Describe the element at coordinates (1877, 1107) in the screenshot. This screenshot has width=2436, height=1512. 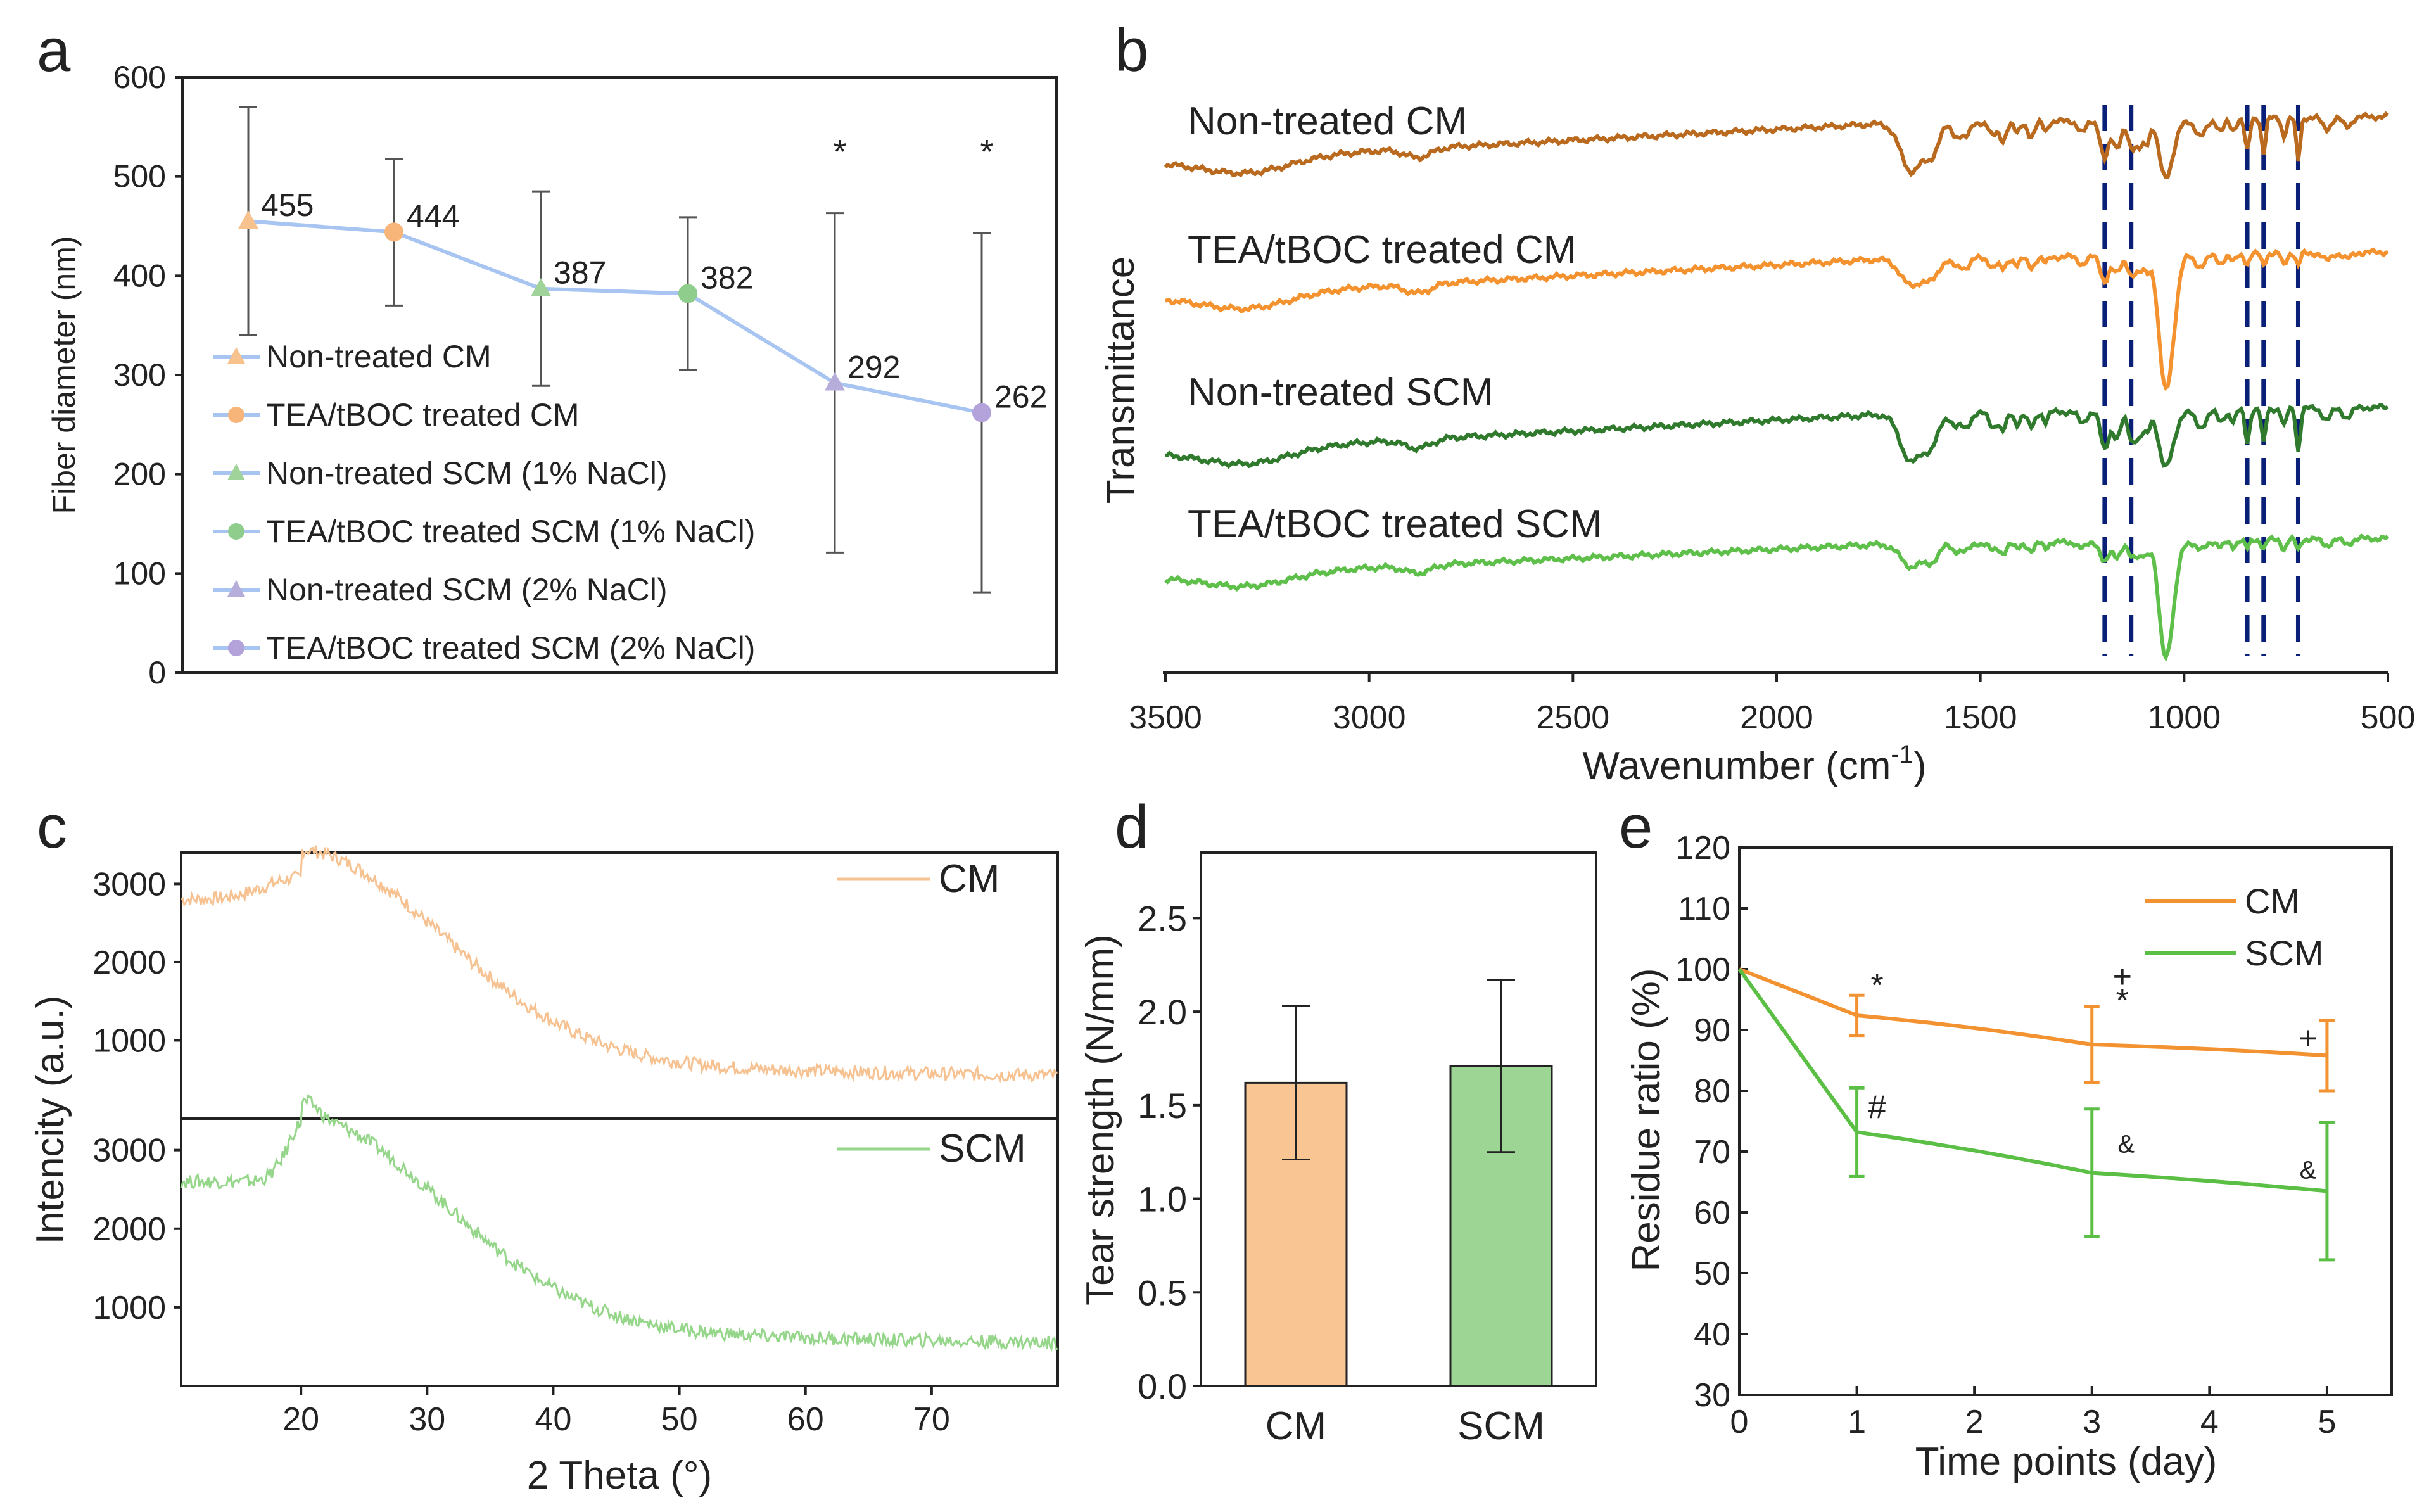
I see `panel-e-significance: #` at that location.